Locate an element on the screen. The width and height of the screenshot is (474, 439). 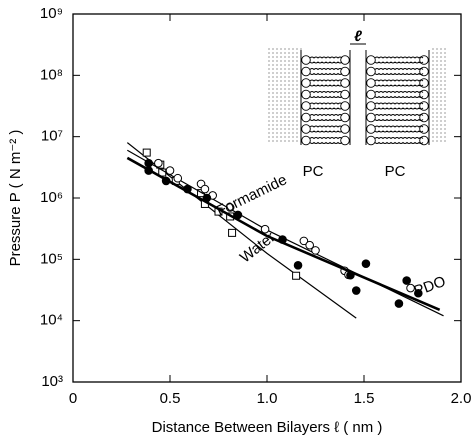
y-tick-label: 10⁸ is located at coordinates (51, 74).